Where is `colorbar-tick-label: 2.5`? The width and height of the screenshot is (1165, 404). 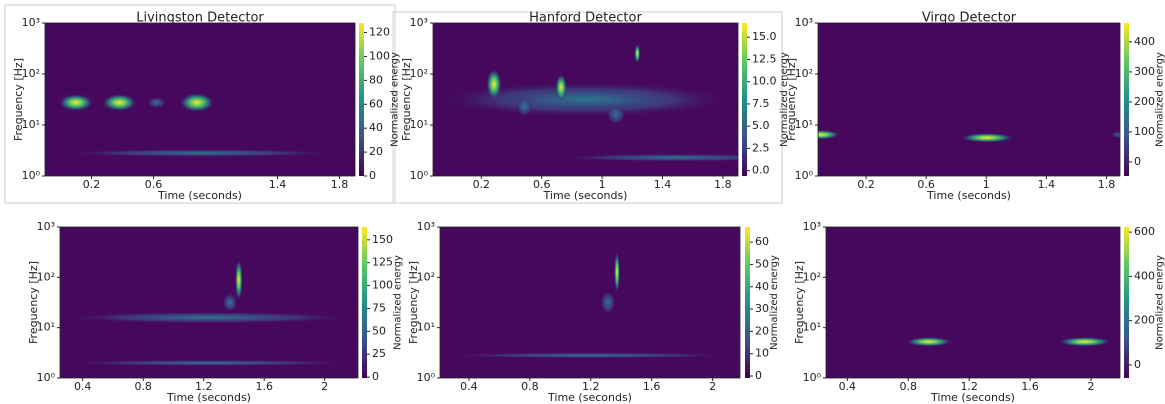
colorbar-tick-label: 2.5 is located at coordinates (761, 147).